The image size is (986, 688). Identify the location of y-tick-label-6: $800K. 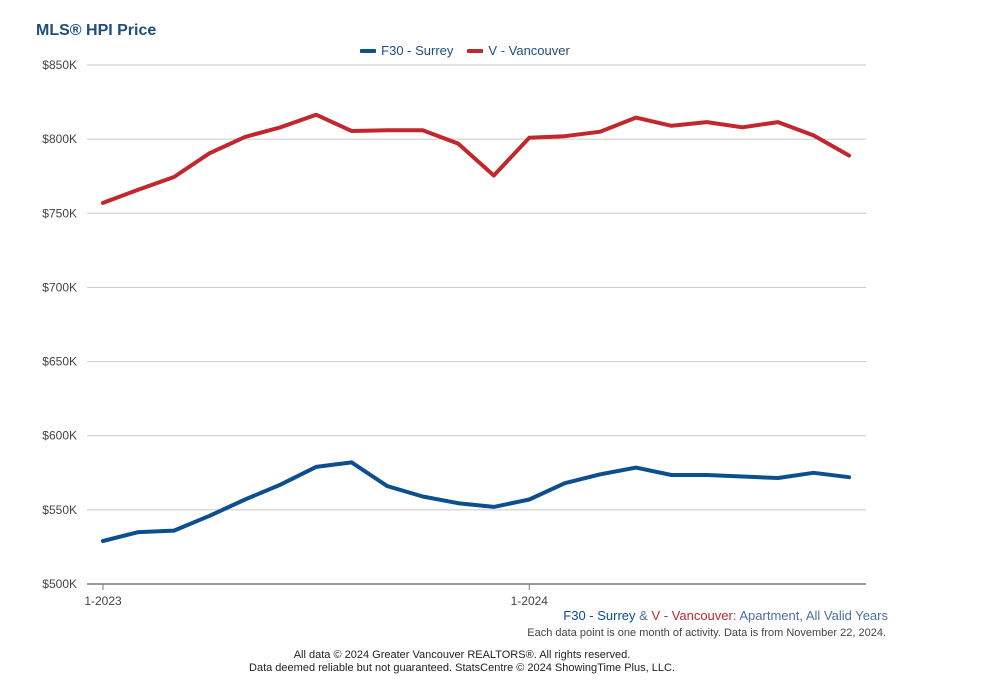
(59, 139).